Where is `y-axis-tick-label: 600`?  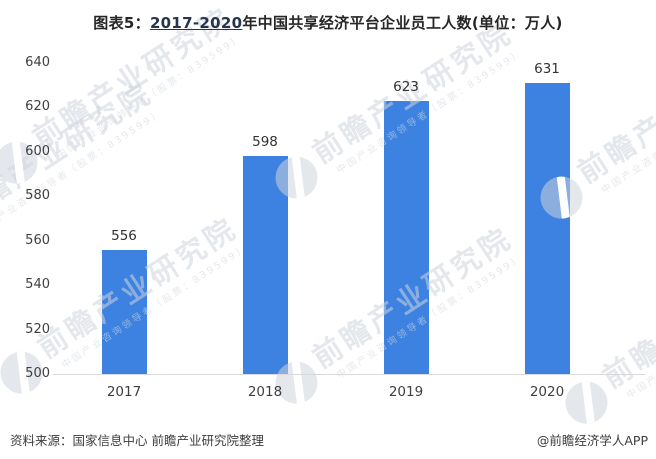 y-axis-tick-label: 600 is located at coordinates (37, 151).